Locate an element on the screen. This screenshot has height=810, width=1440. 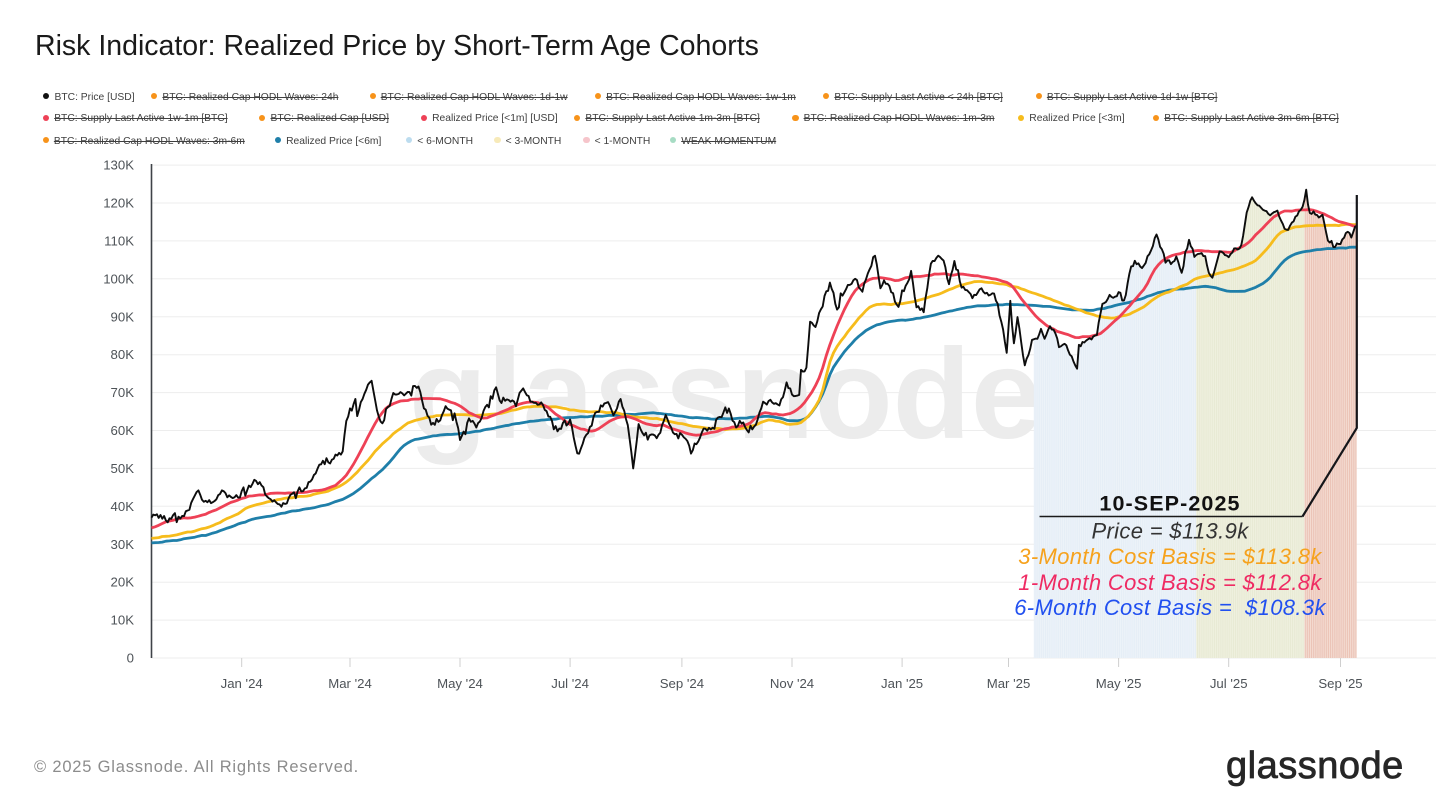
svg-text: 70K is located at coordinates (123, 392).